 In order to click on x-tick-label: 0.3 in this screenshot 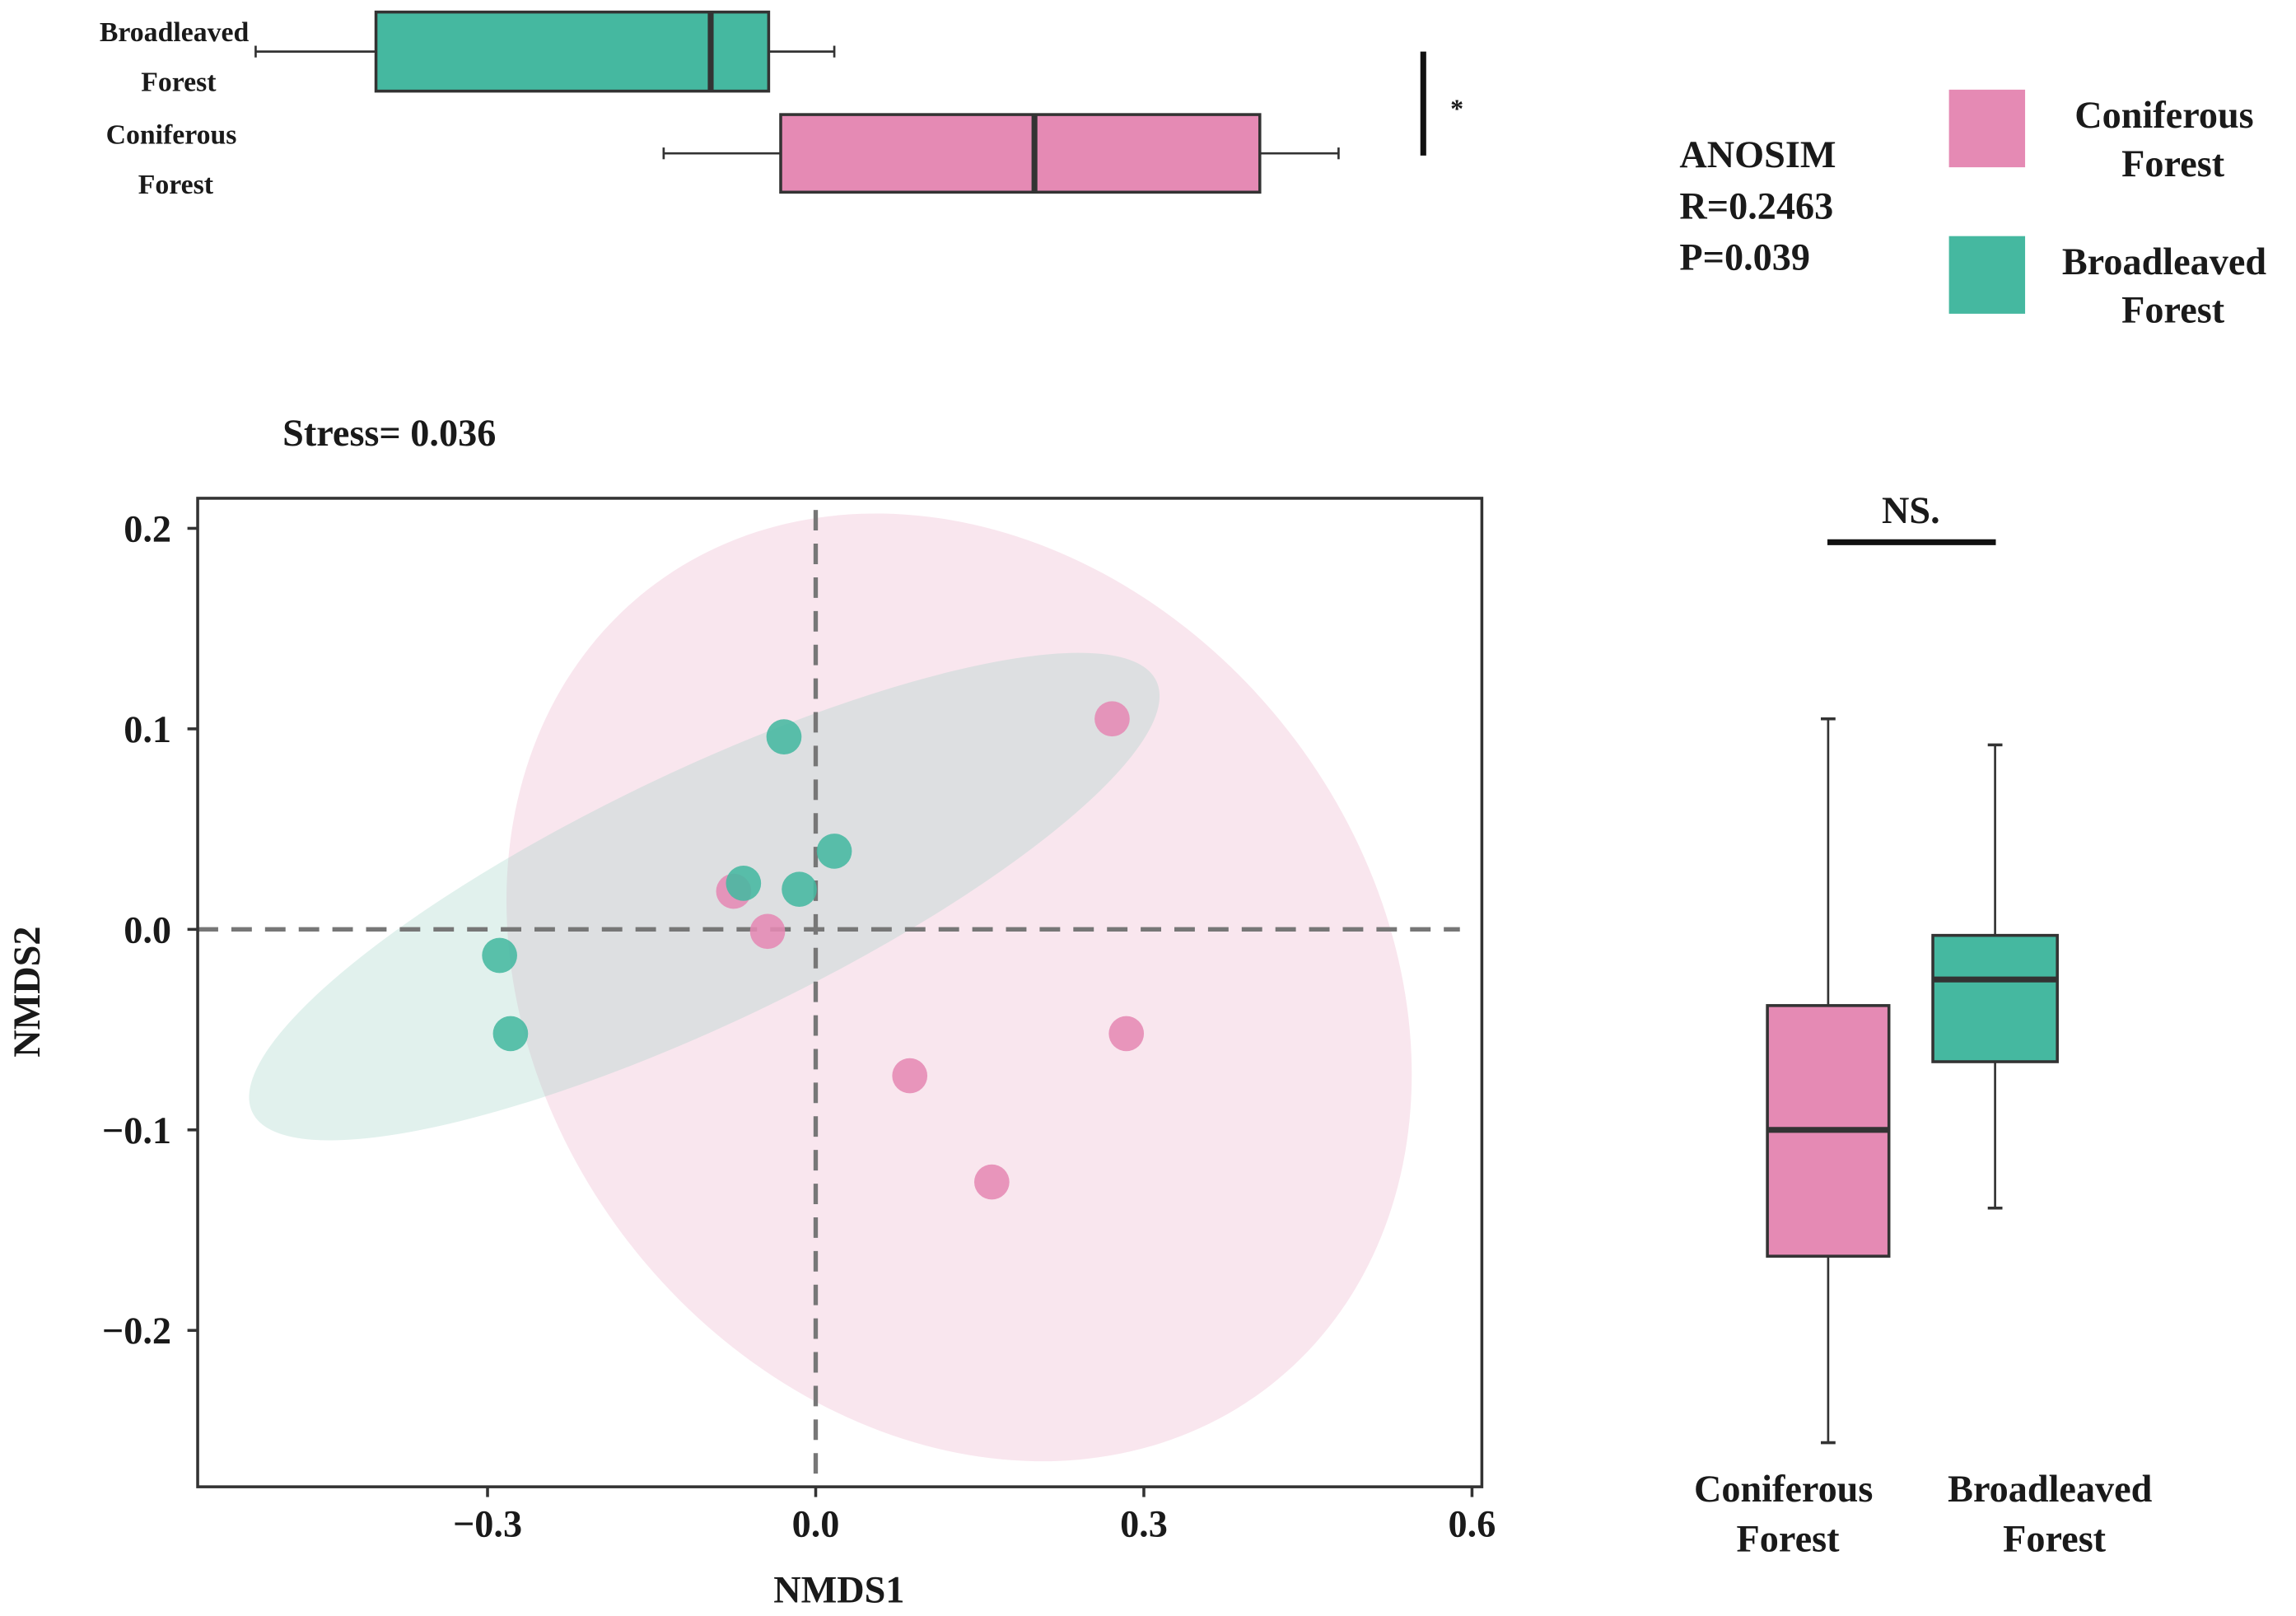, I will do `click(1144, 1524)`.